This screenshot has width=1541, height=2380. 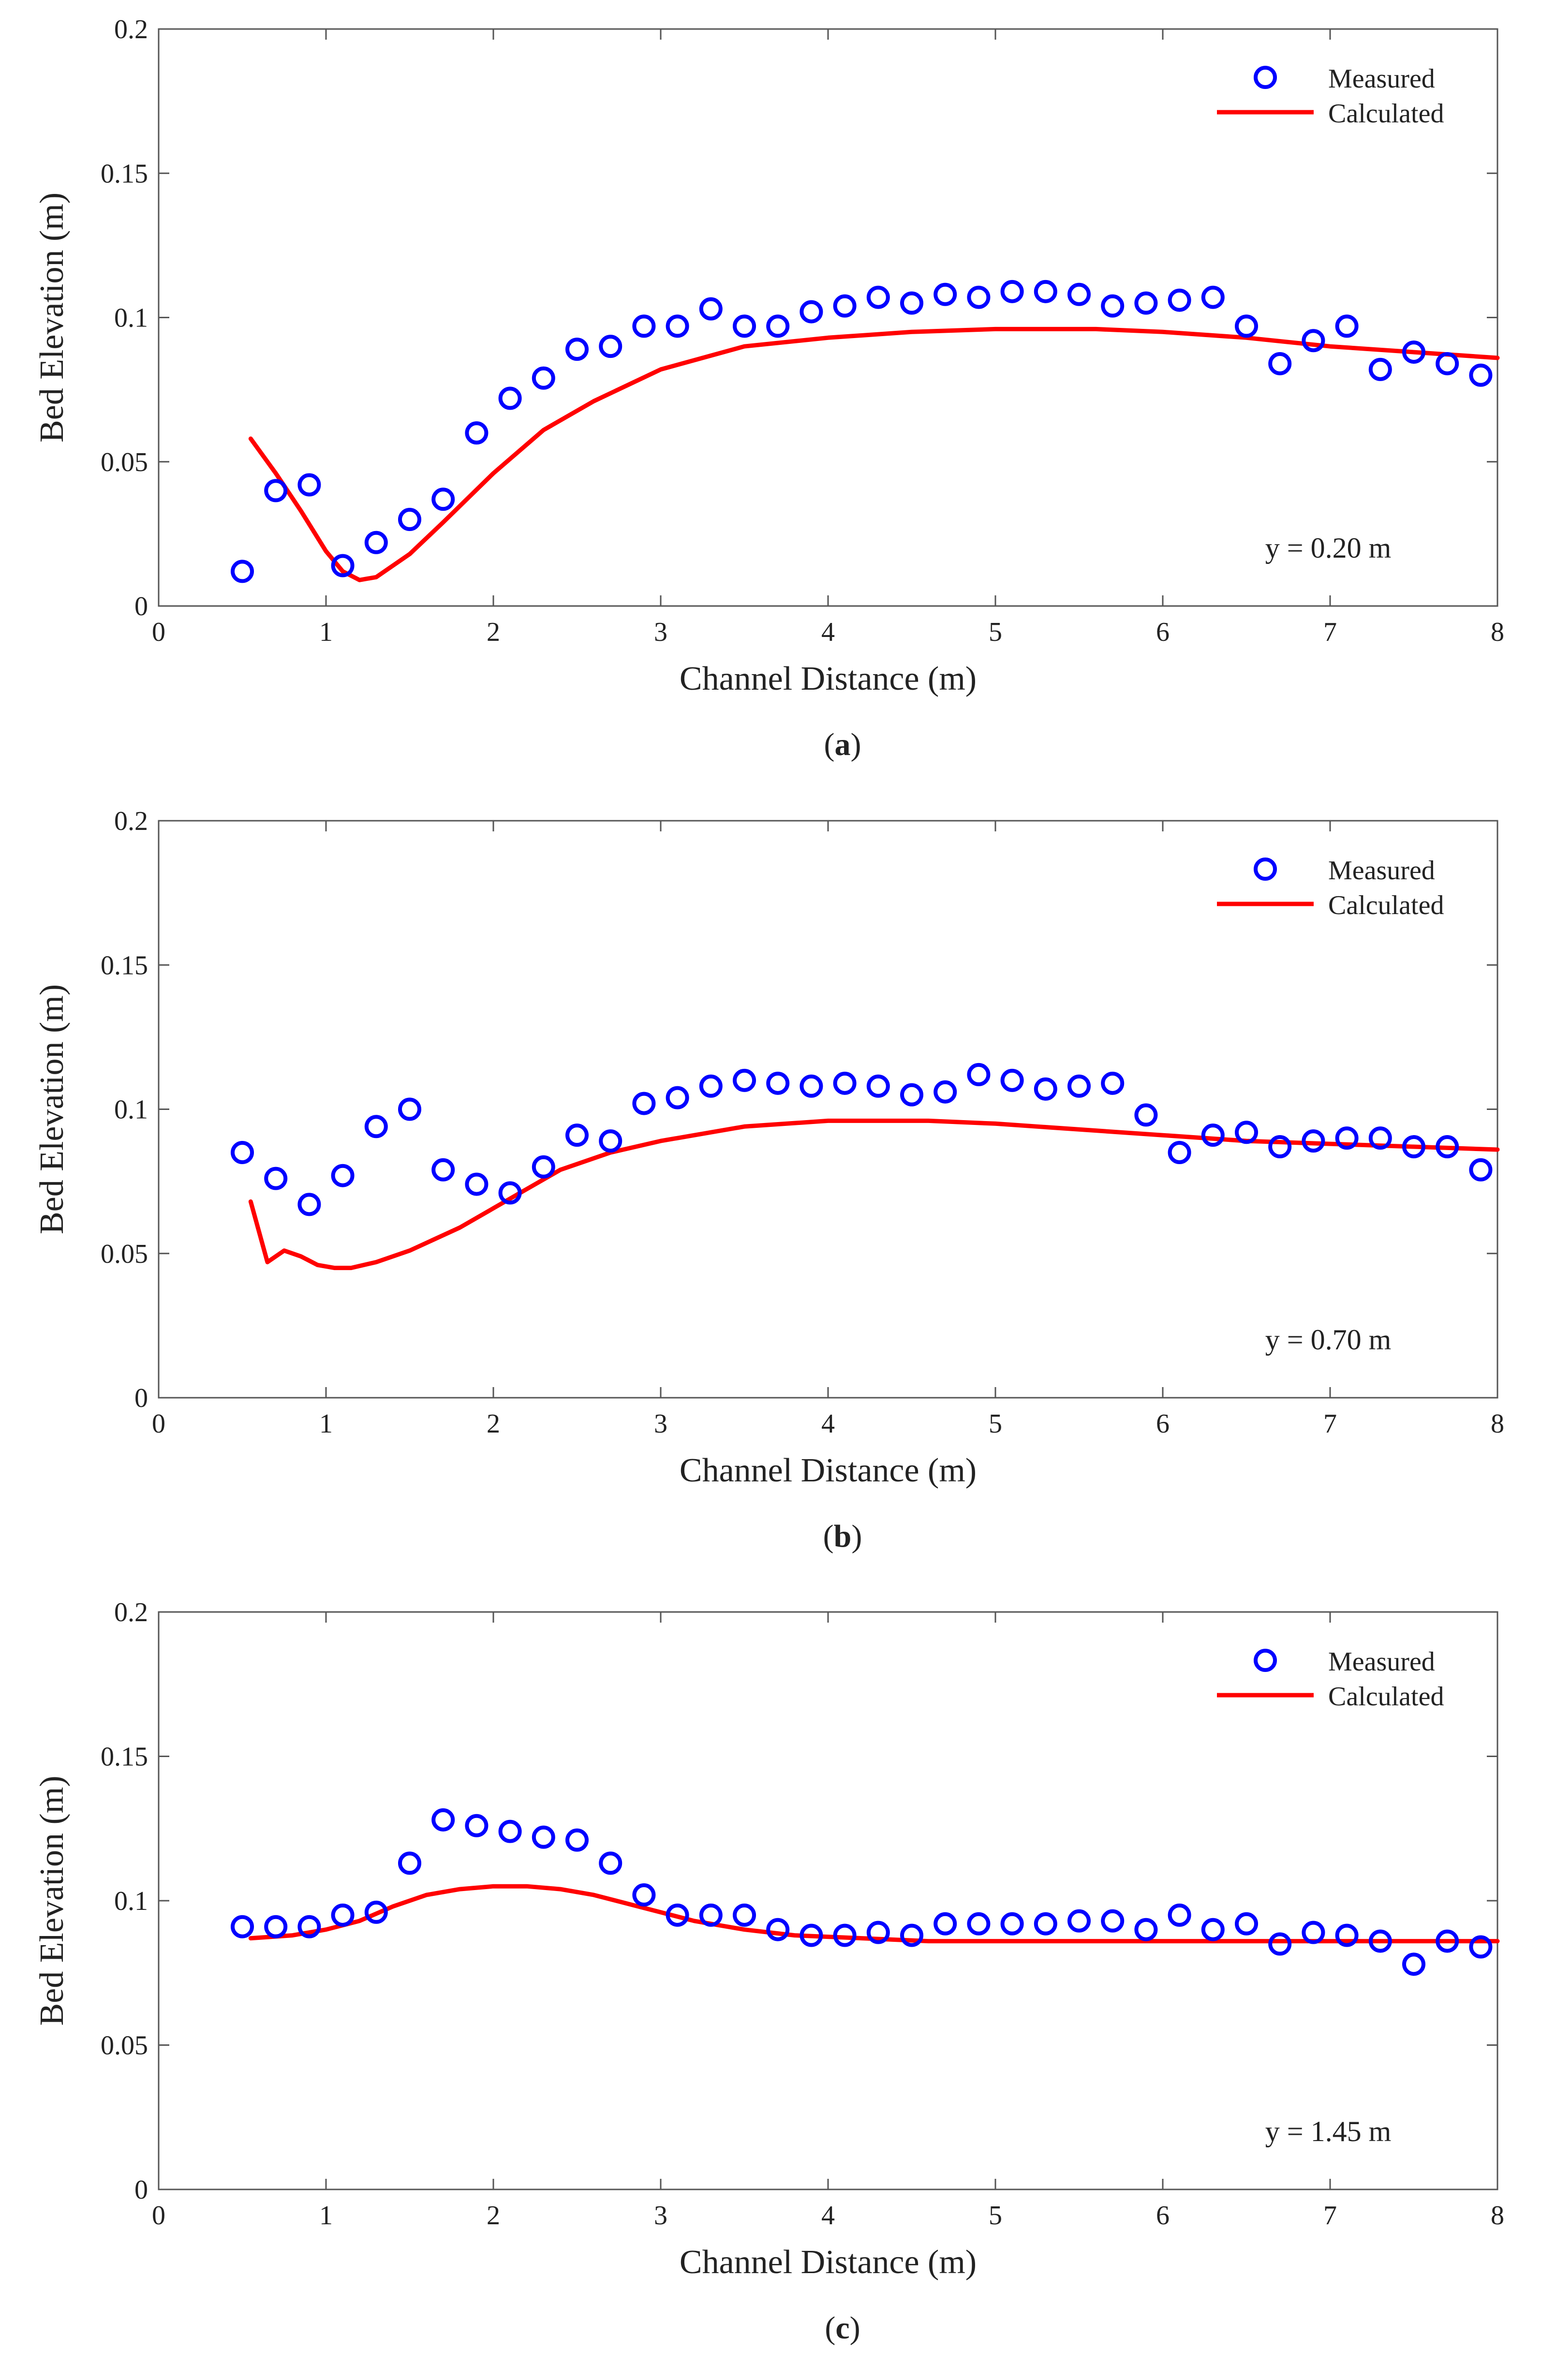 What do you see at coordinates (493, 632) in the screenshot?
I see `x-tick-label: 2` at bounding box center [493, 632].